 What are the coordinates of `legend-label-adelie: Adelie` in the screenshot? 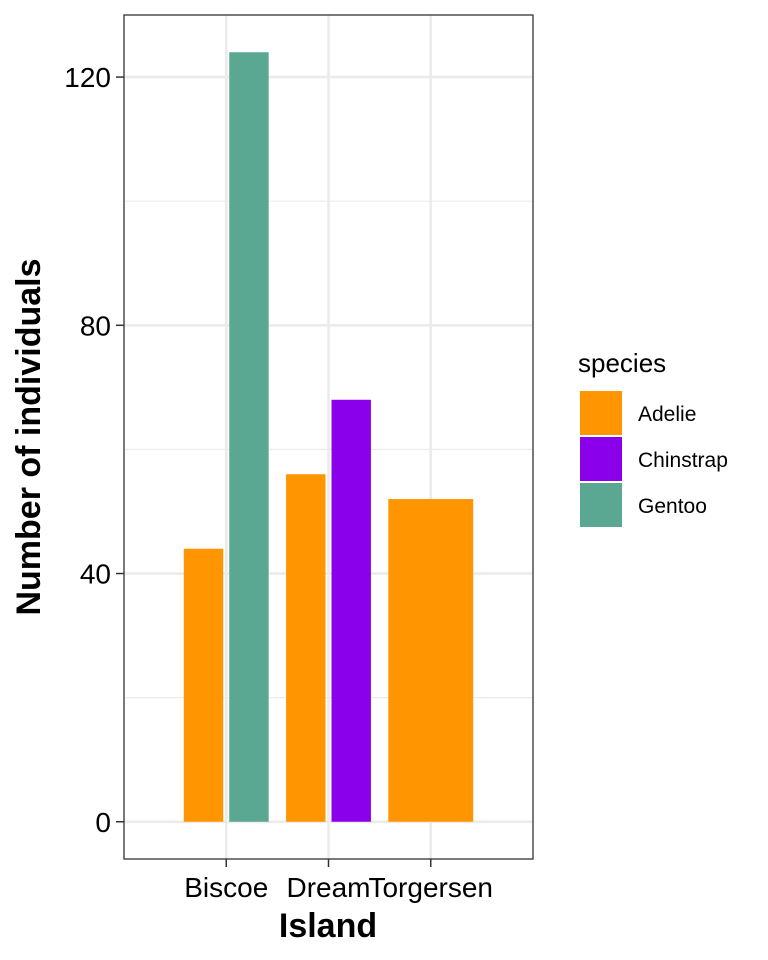 It's located at (667, 414).